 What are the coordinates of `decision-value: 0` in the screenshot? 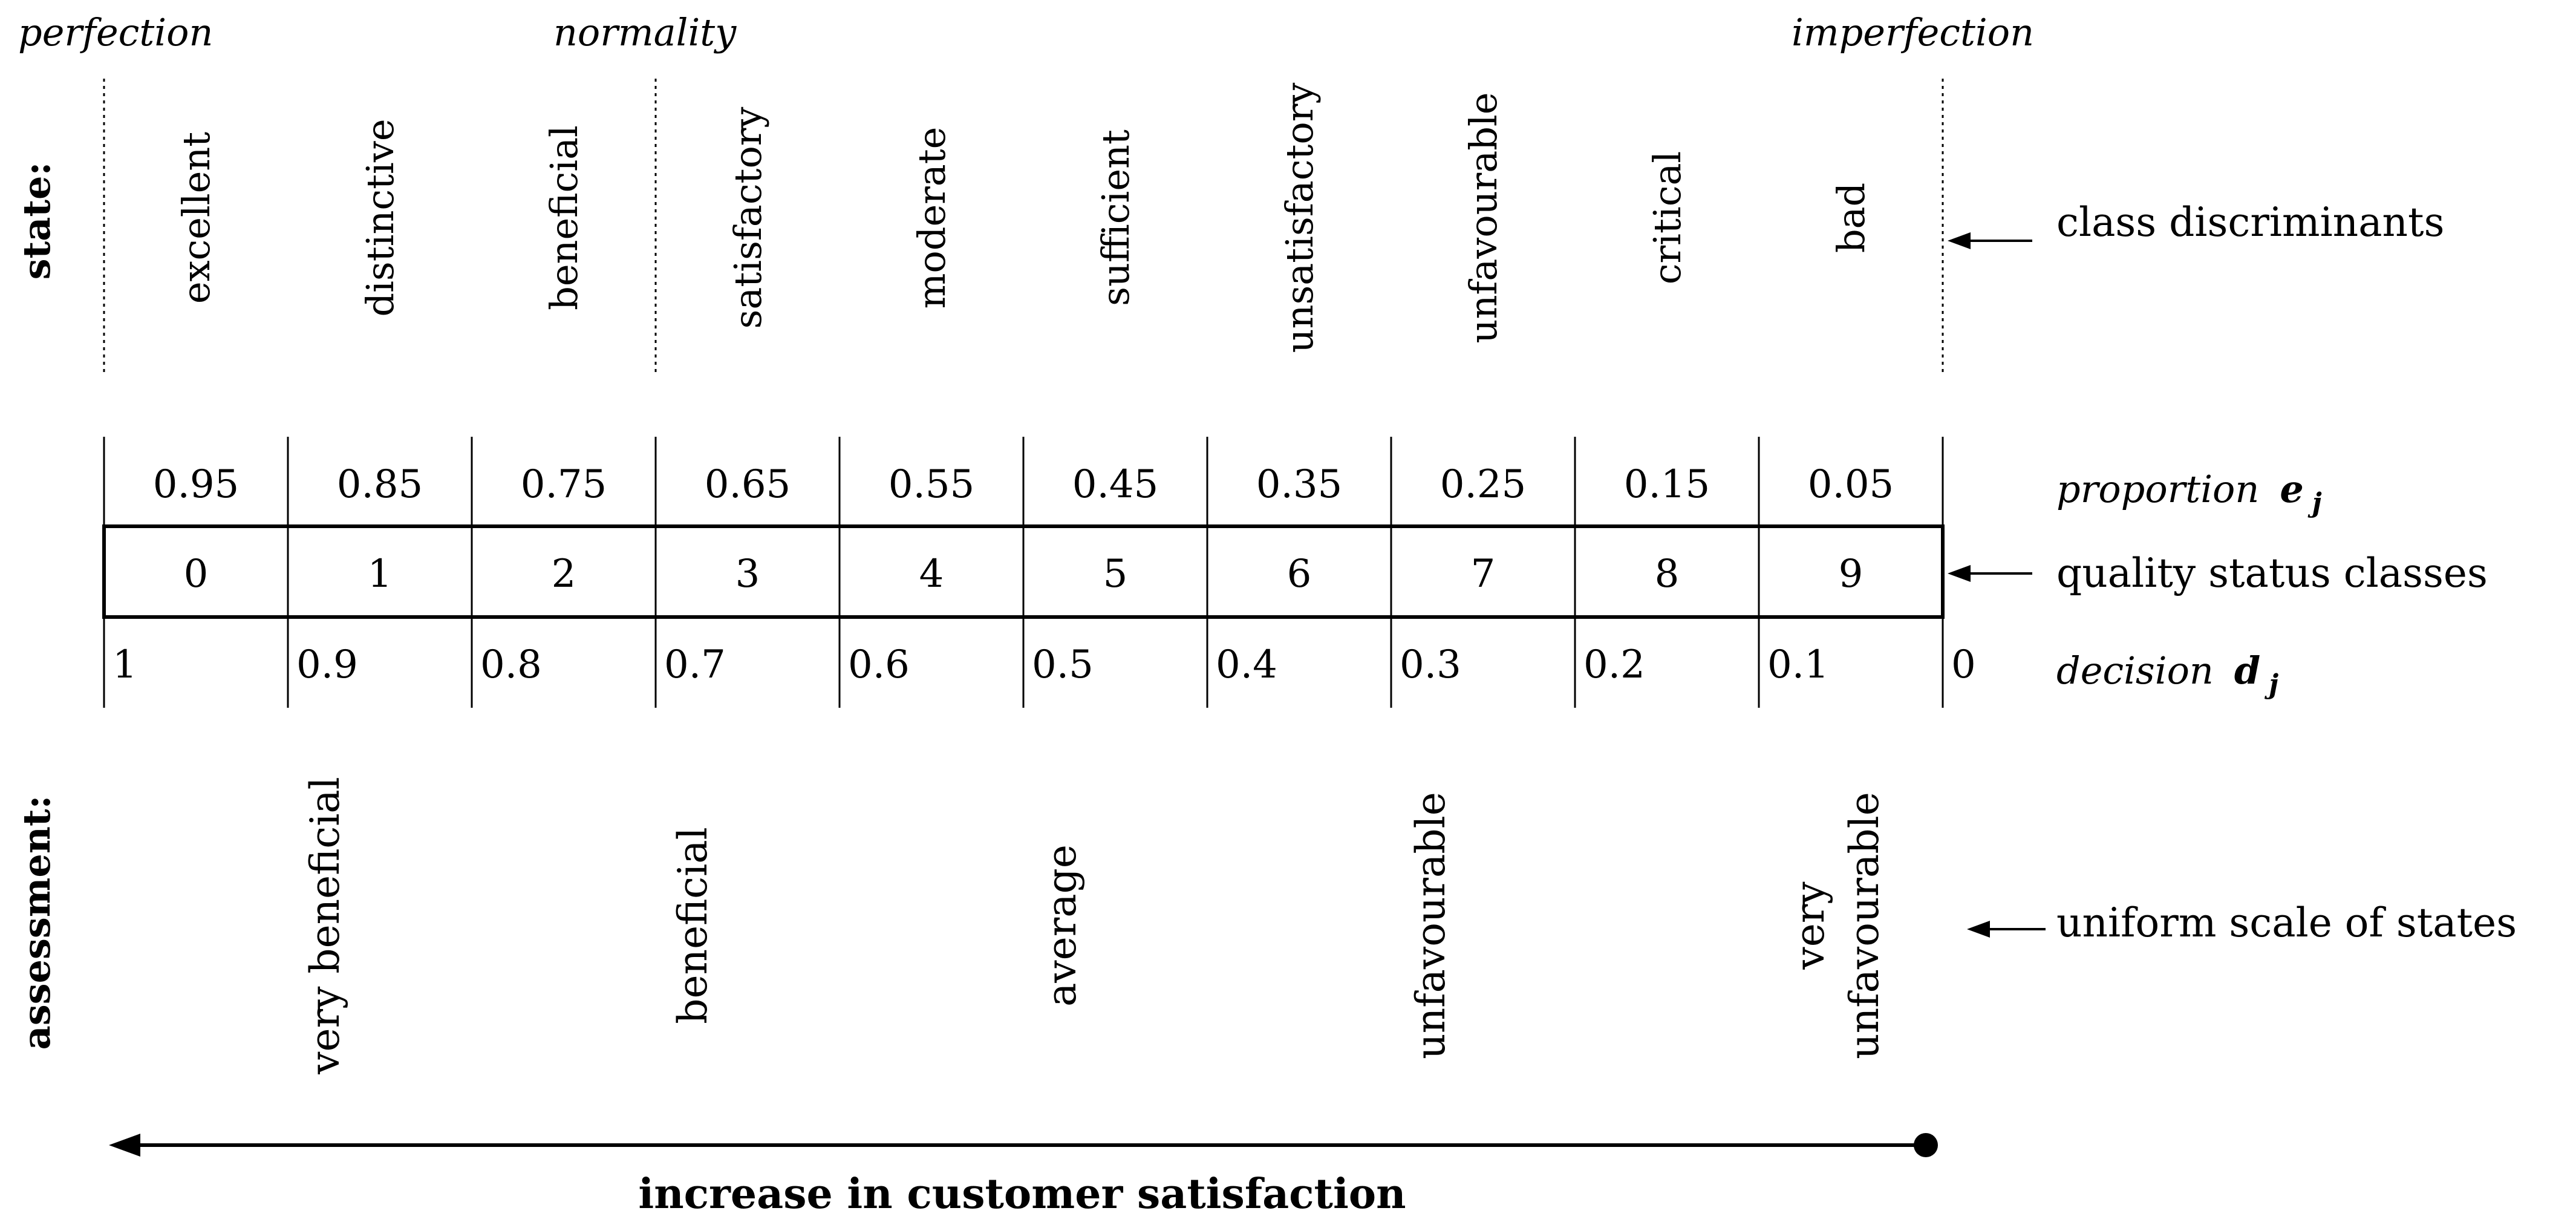 It's located at (1963, 665).